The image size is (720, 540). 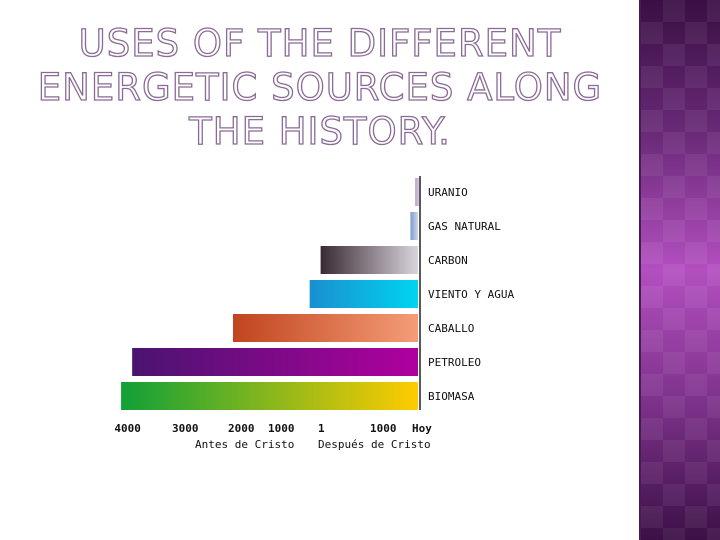 What do you see at coordinates (422, 428) in the screenshot?
I see `tick-label: Hoy` at bounding box center [422, 428].